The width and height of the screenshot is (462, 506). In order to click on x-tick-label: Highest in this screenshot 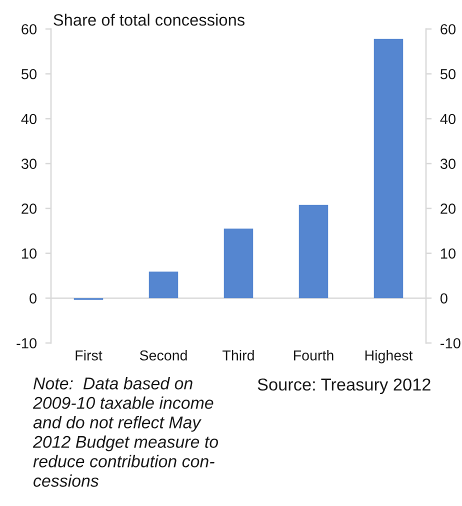, I will do `click(389, 357)`.